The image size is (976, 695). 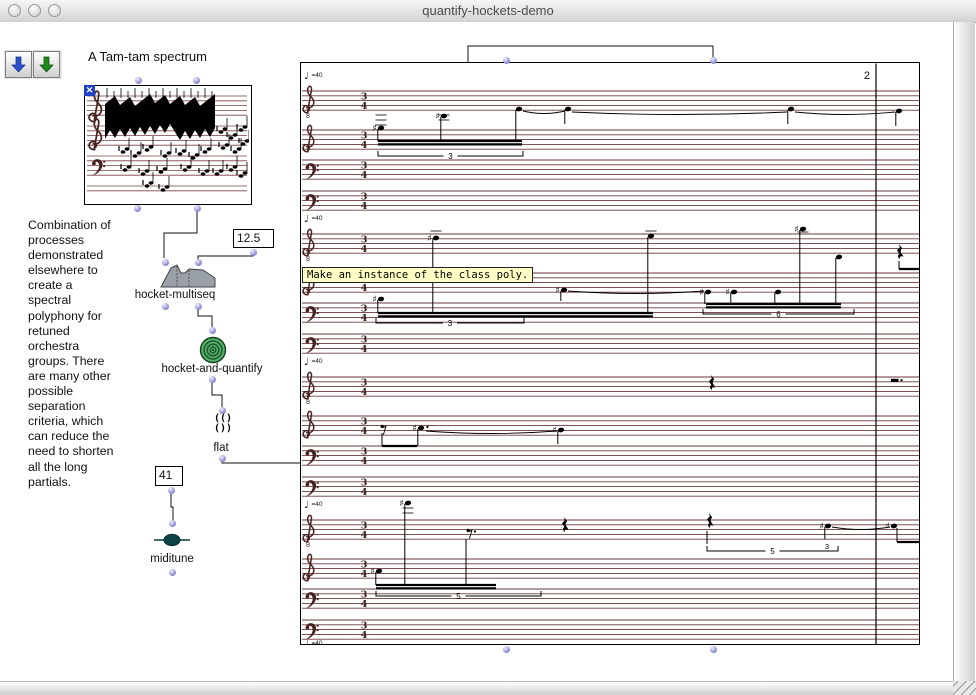 I want to click on spectrum-chordseq-box: ✕, so click(x=168, y=145).